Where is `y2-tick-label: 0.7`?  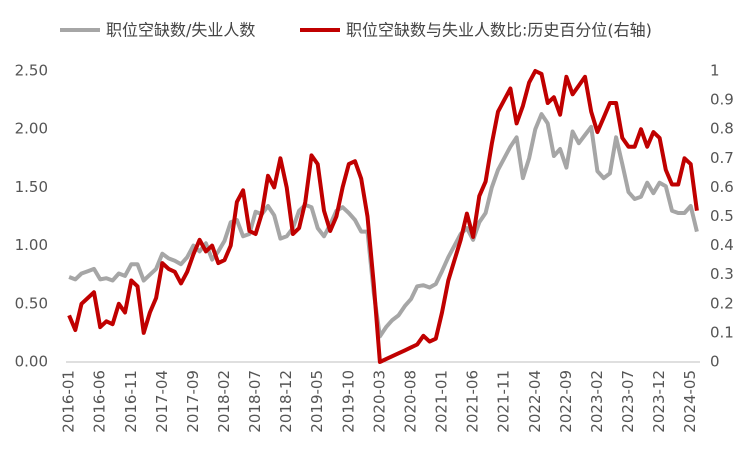 y2-tick-label: 0.7 is located at coordinates (722, 158).